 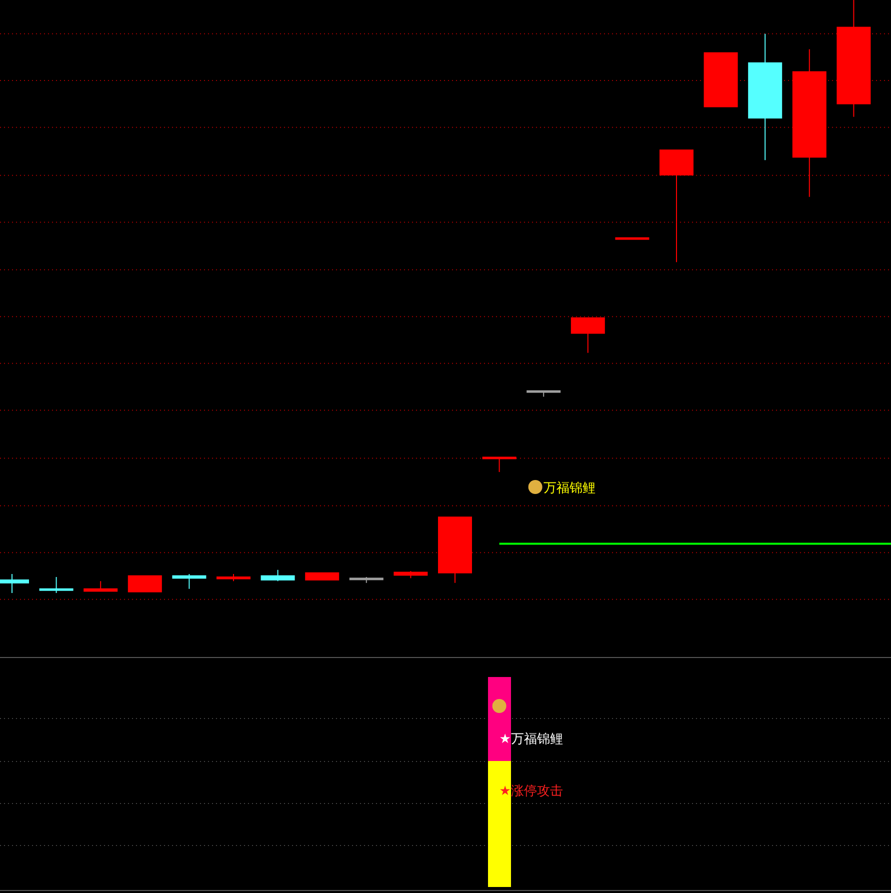 I want to click on annotation: ★涨停攻击, so click(x=531, y=791).